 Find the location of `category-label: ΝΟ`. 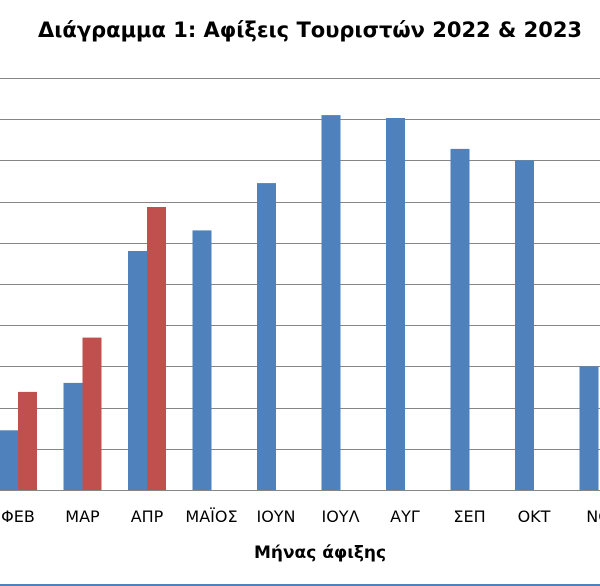

category-label: ΝΟ is located at coordinates (593, 516).